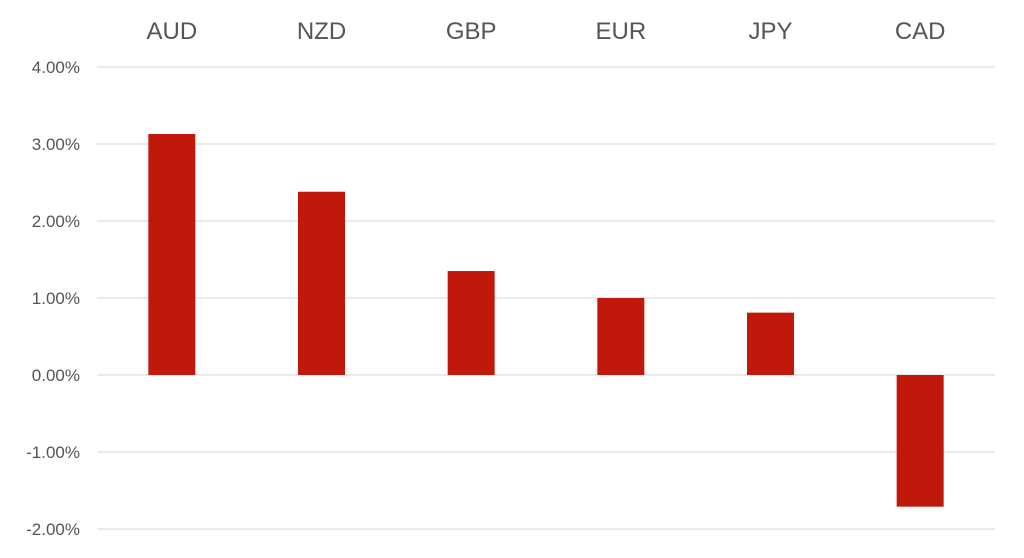 Image resolution: width=1024 pixels, height=558 pixels. Describe the element at coordinates (770, 343) in the screenshot. I see `bar-jpy` at that location.